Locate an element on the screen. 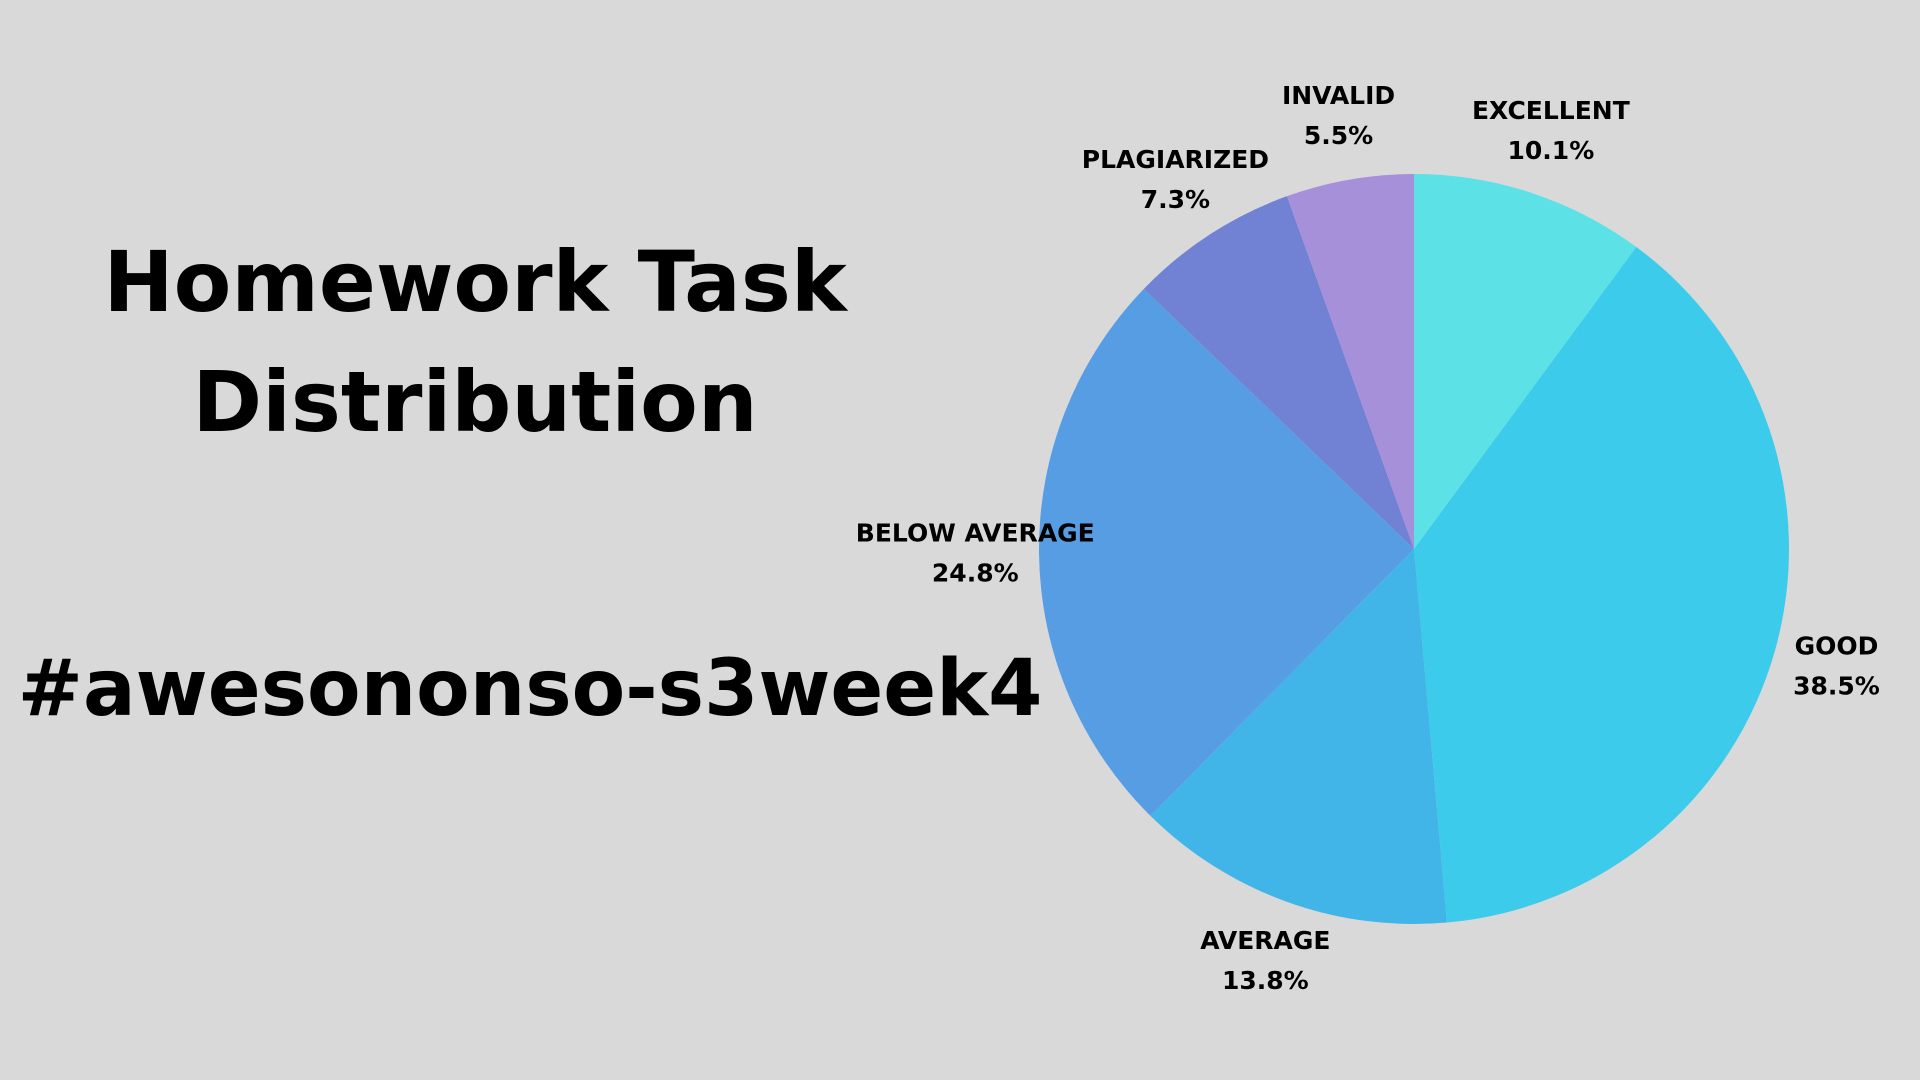  slice-label: BELOW AVERAGE is located at coordinates (975, 533).